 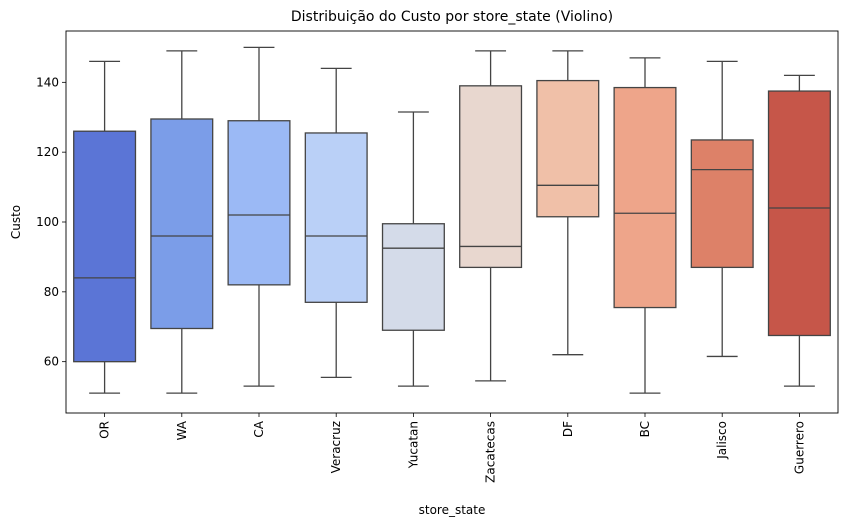 What do you see at coordinates (799, 213) in the screenshot?
I see `box-guerrero` at bounding box center [799, 213].